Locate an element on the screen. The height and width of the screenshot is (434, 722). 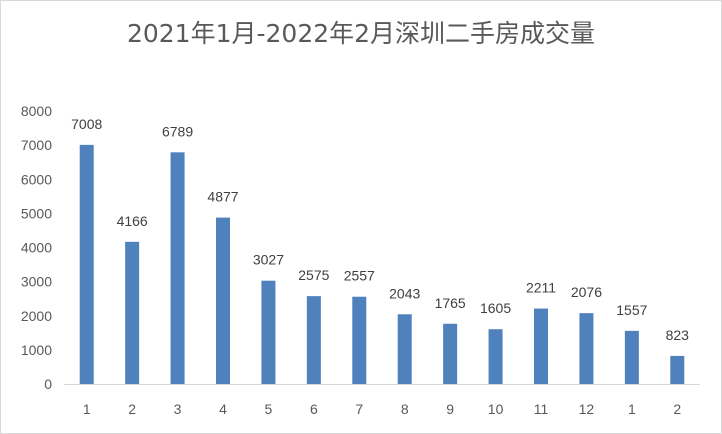
y-tick-label: 1000 is located at coordinates (36, 350).